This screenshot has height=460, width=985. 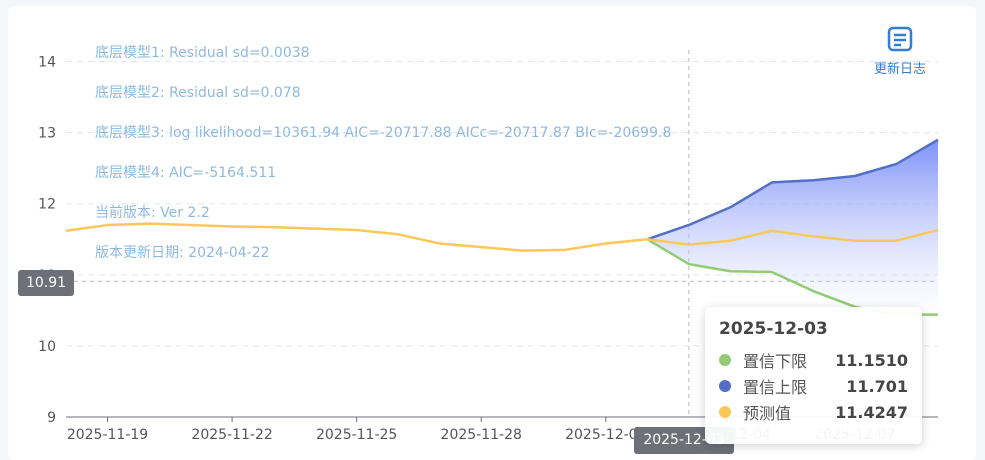 What do you see at coordinates (813, 360) in the screenshot?
I see `tooltip-row-lower: 置信下限 11.1510` at bounding box center [813, 360].